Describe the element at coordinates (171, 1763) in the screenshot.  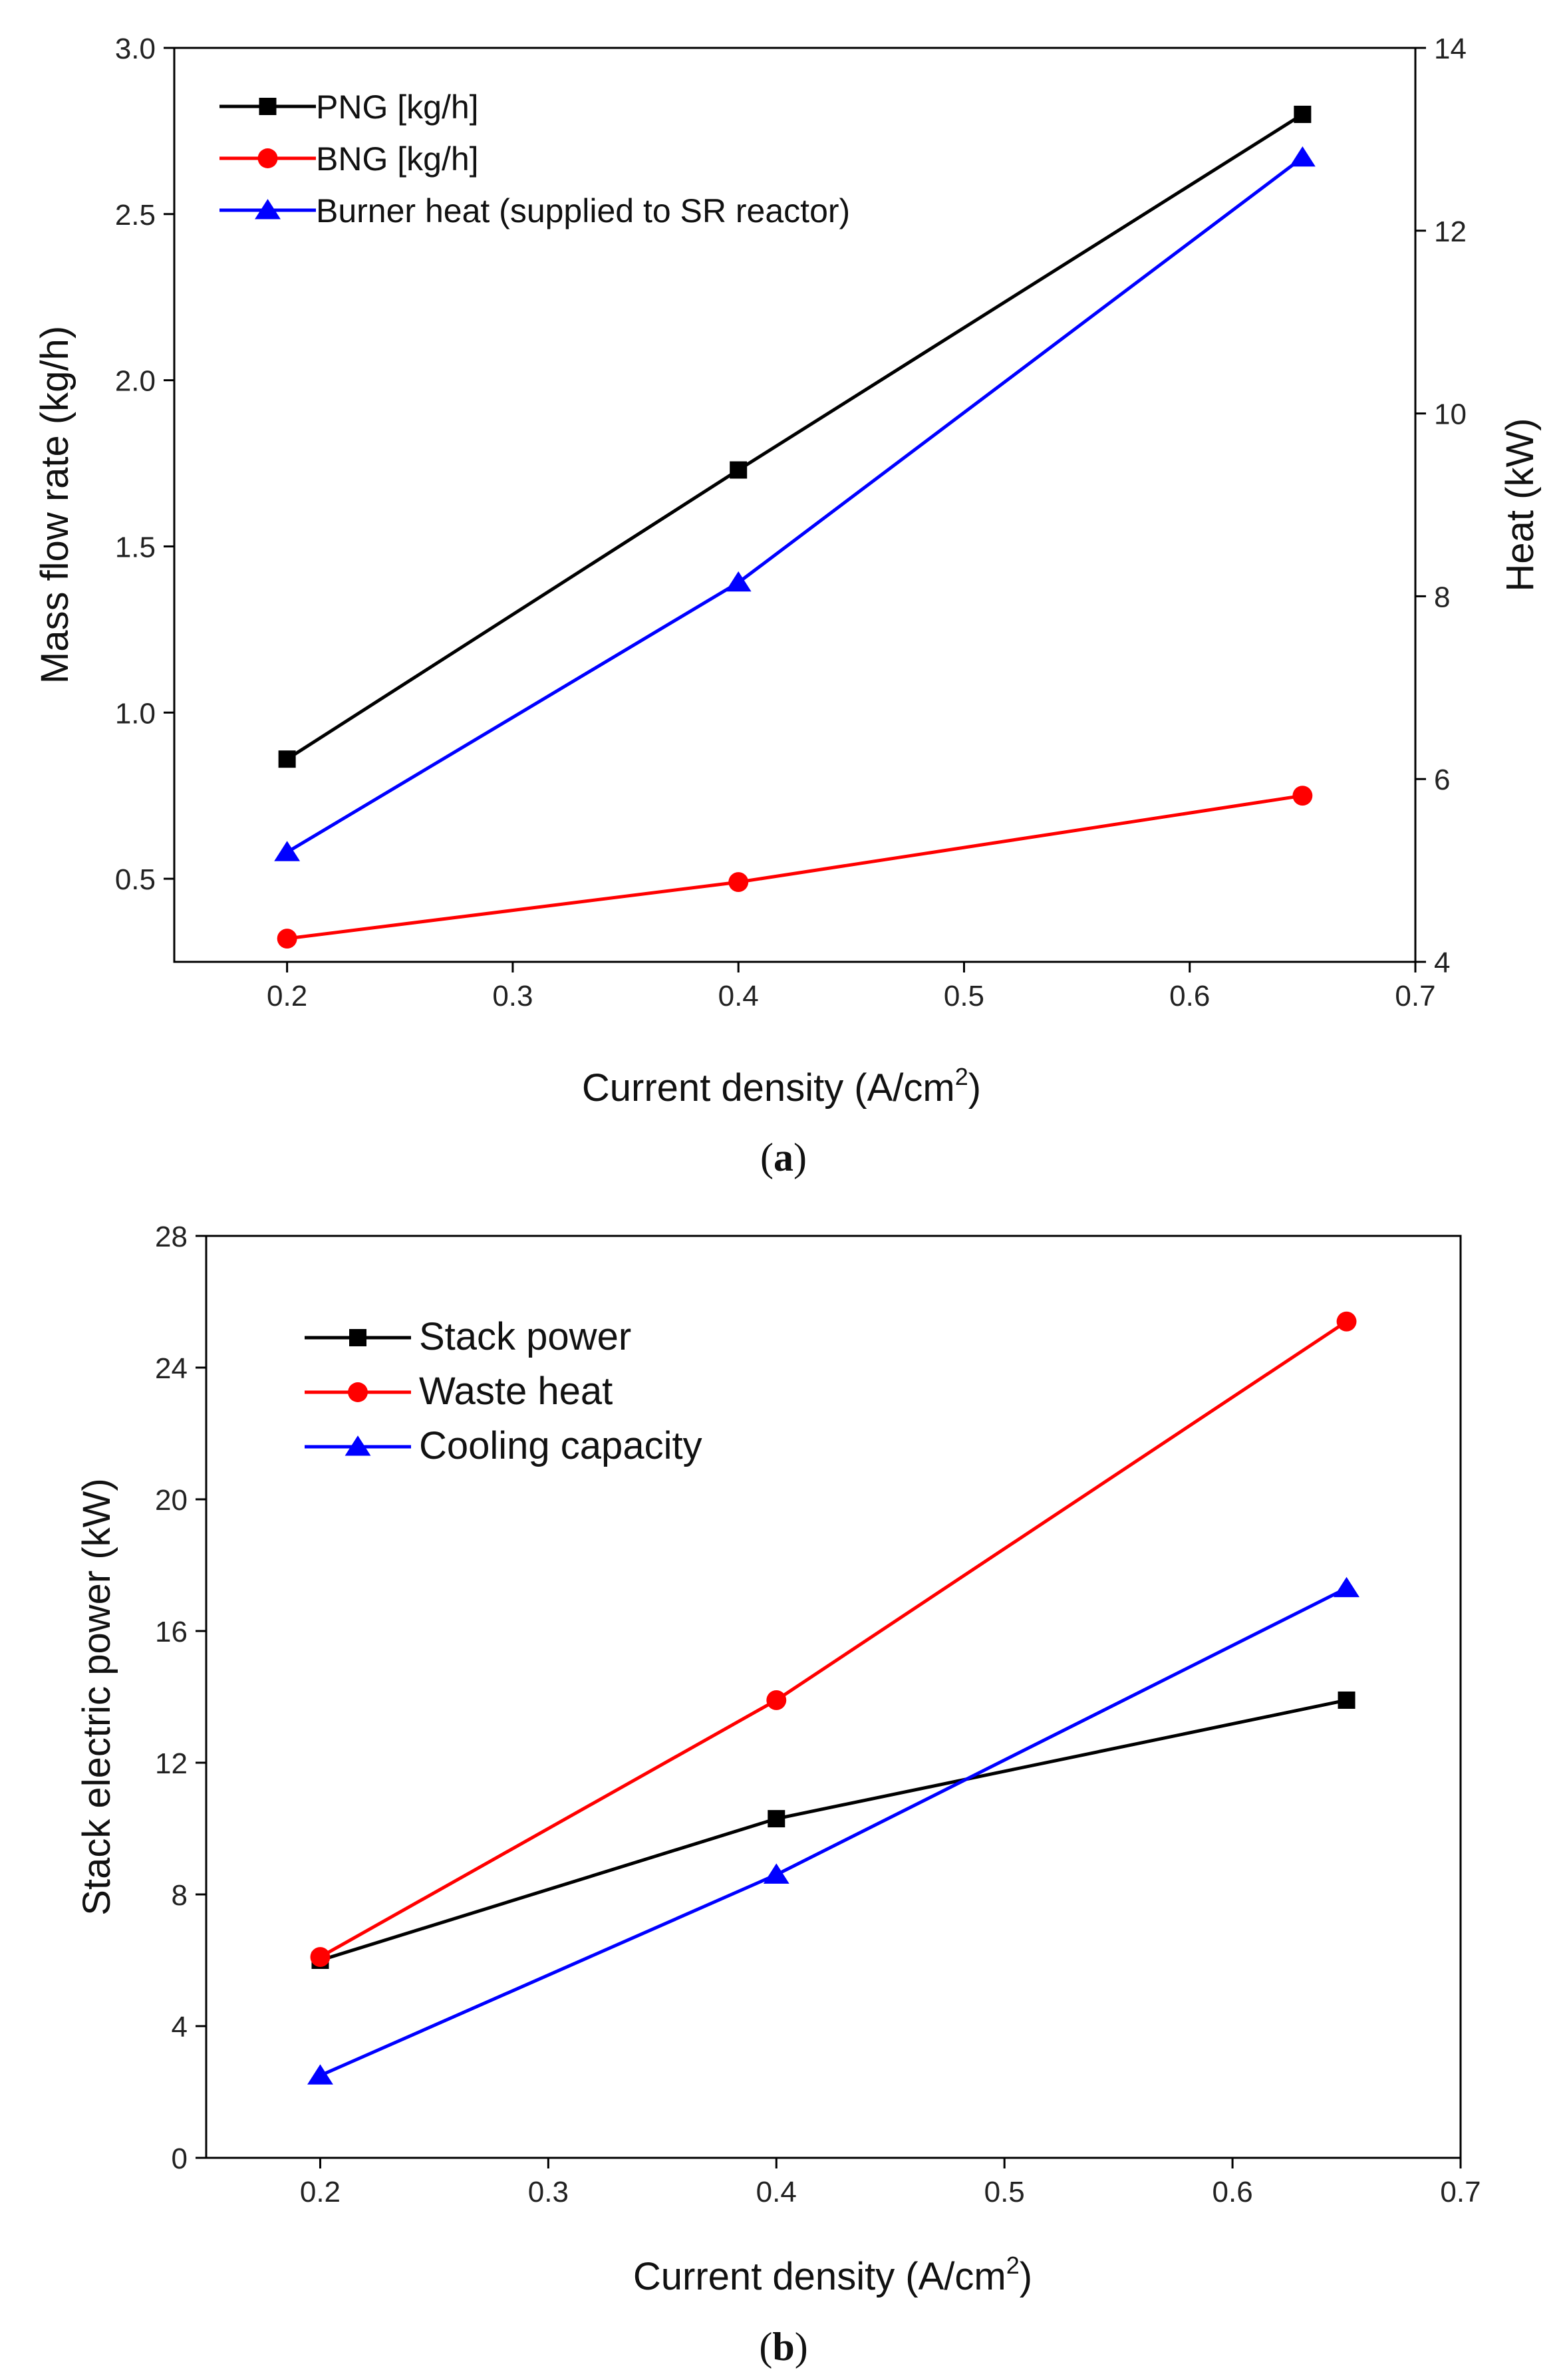
I see `y-tick-label: 12` at that location.